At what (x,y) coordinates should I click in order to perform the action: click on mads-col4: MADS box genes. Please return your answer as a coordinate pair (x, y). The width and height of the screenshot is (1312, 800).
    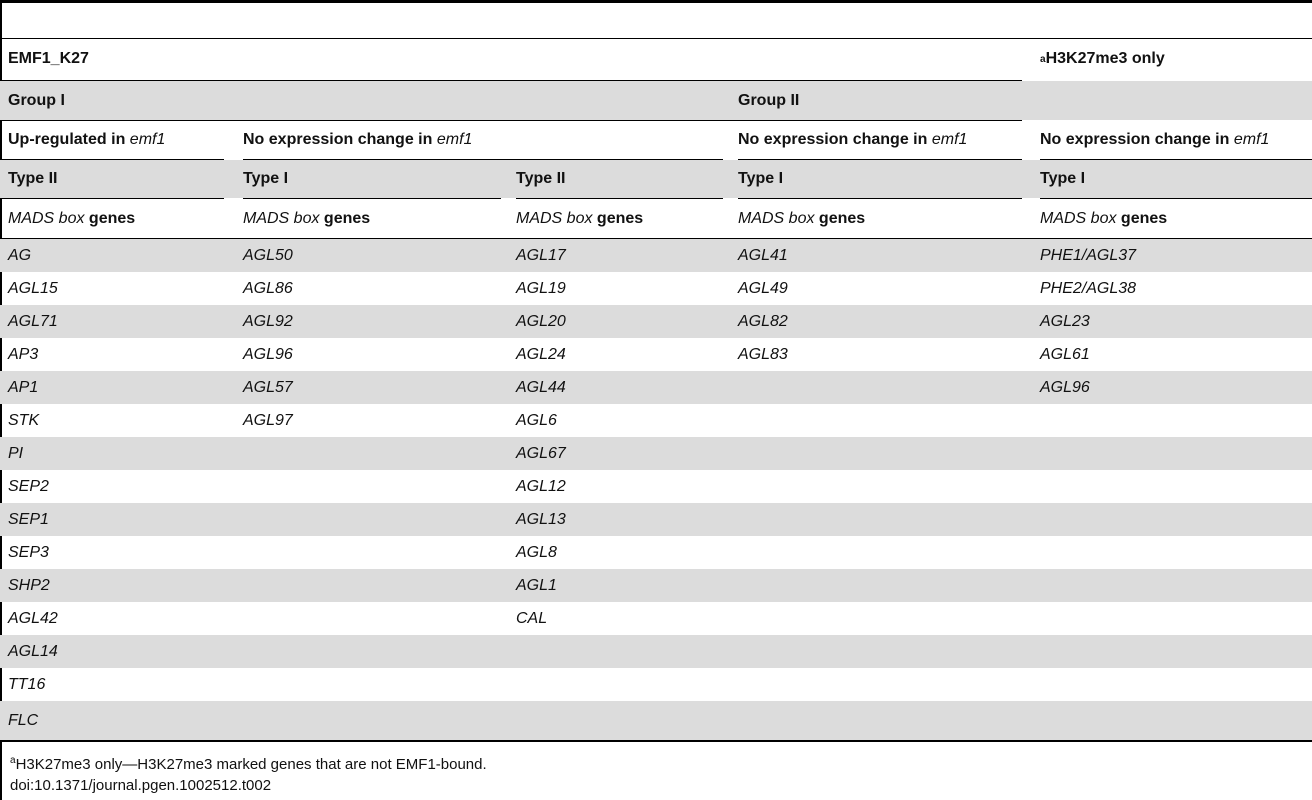
    Looking at the image, I should click on (801, 218).